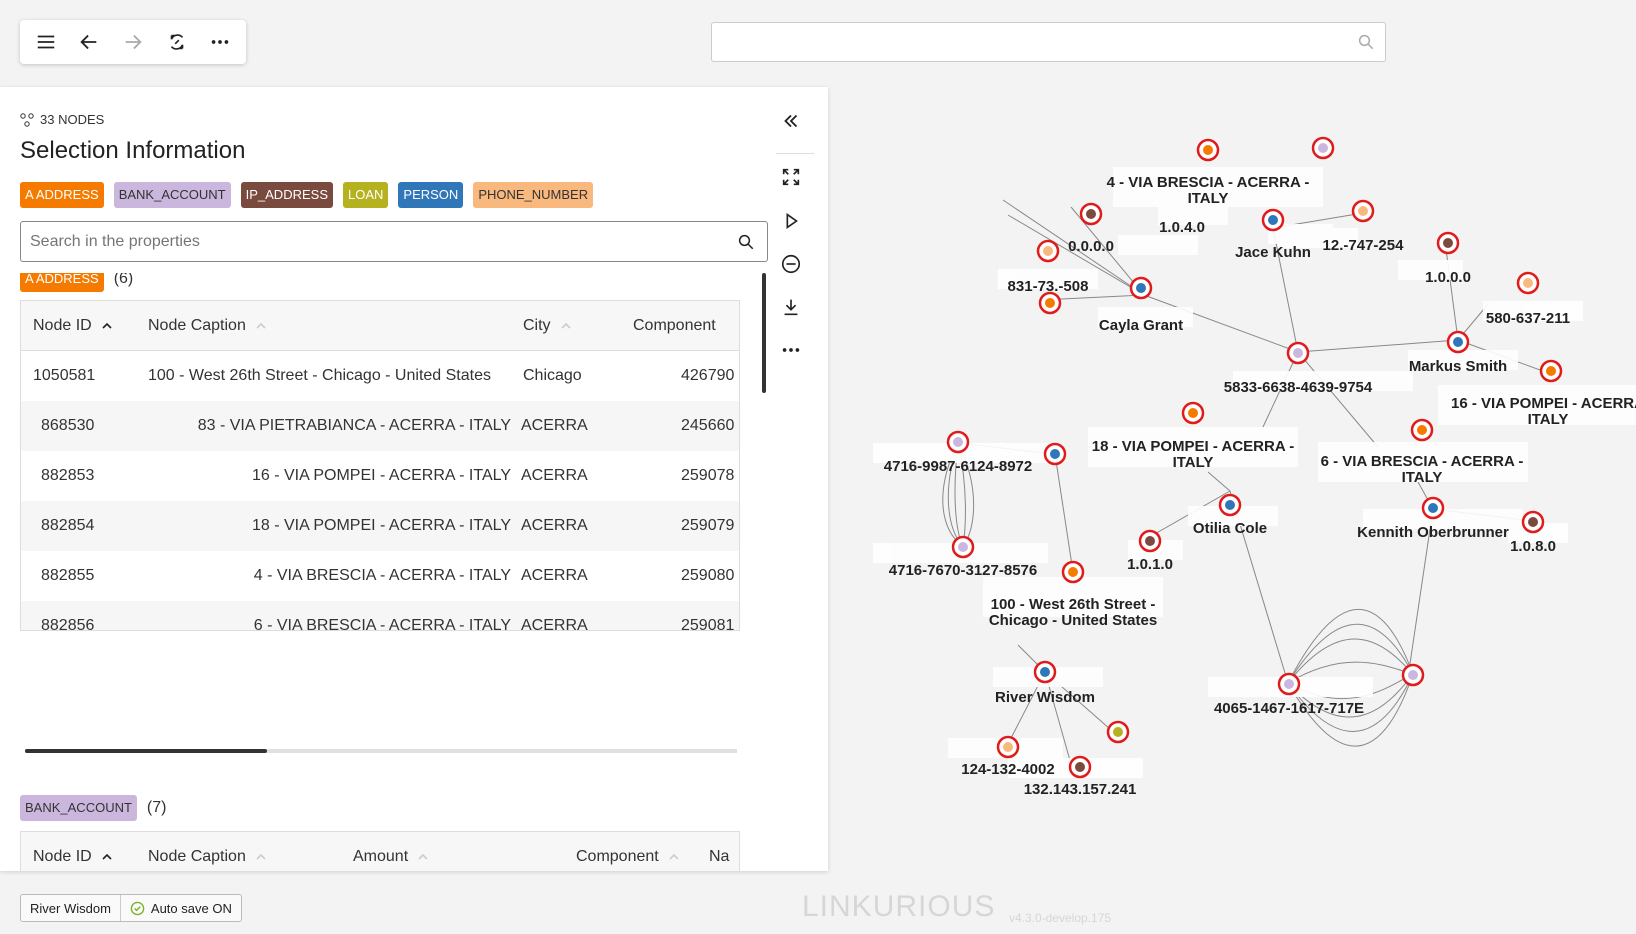  I want to click on graph-node-label: 831-73.-508, so click(1048, 286).